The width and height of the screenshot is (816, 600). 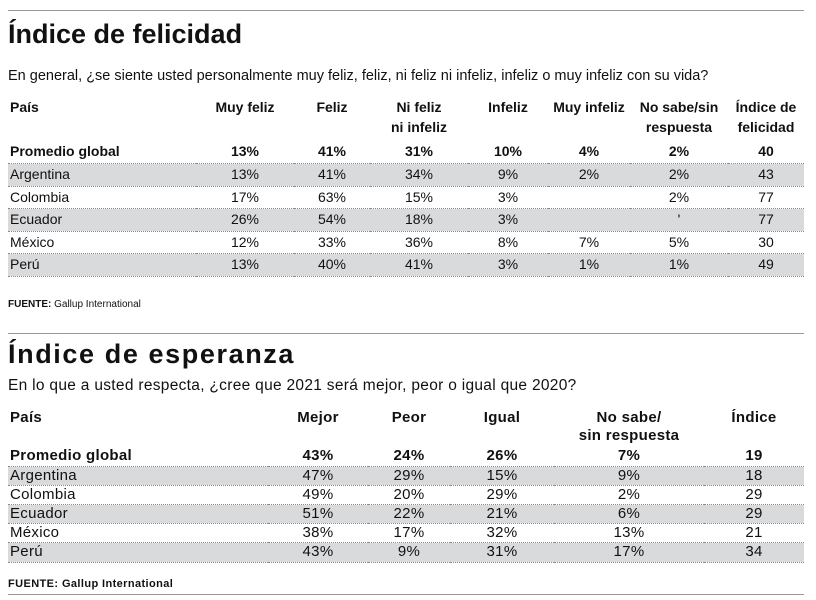 What do you see at coordinates (332, 265) in the screenshot?
I see `value-cell: 40%` at bounding box center [332, 265].